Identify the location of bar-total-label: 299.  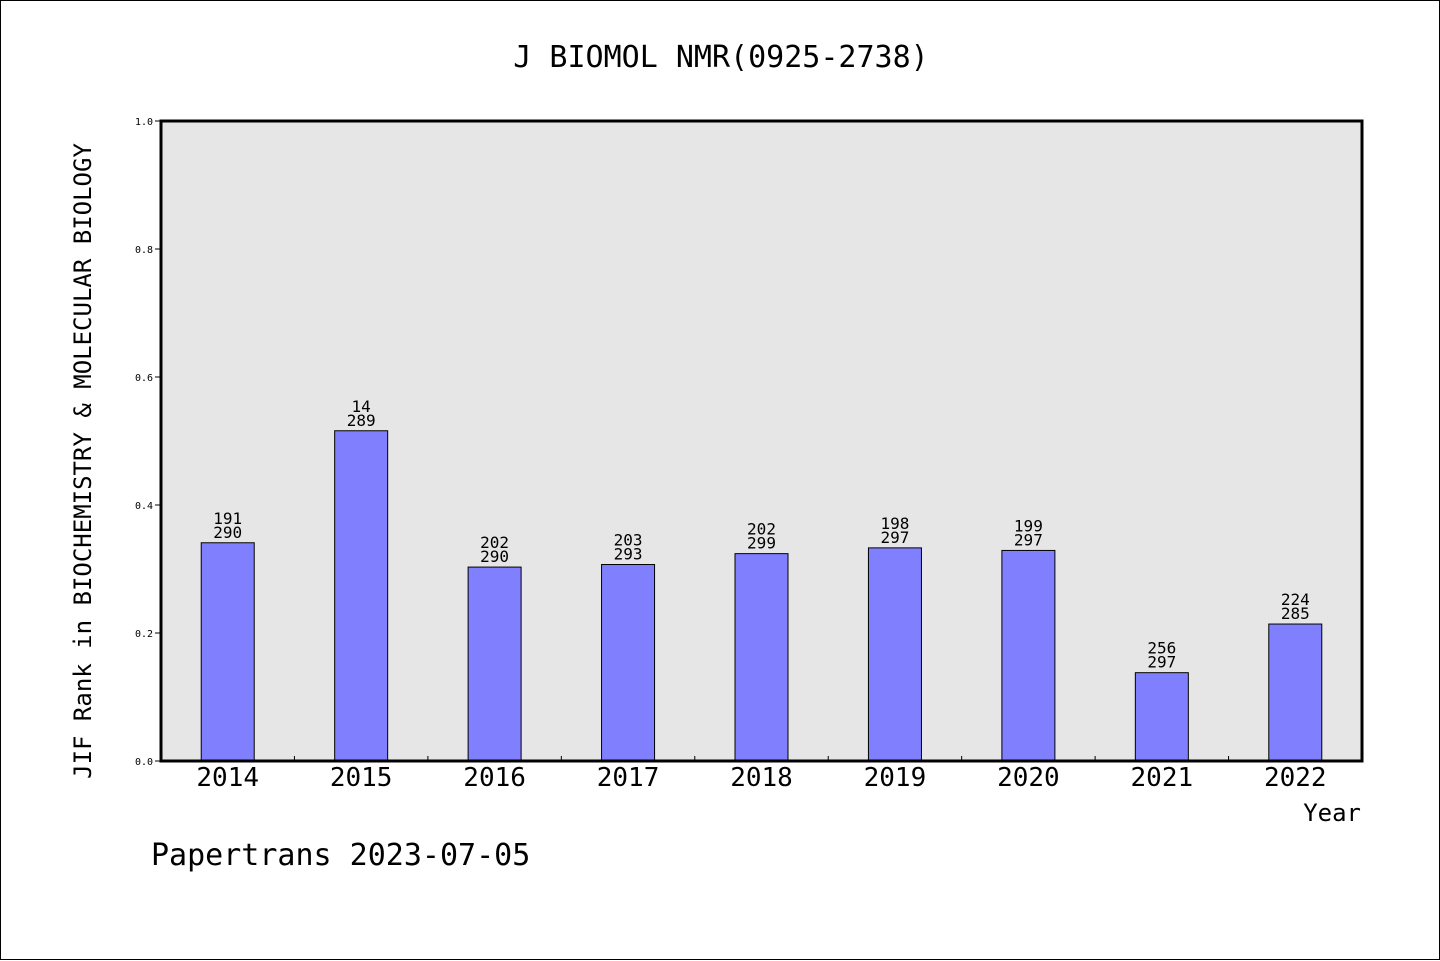
(761, 543).